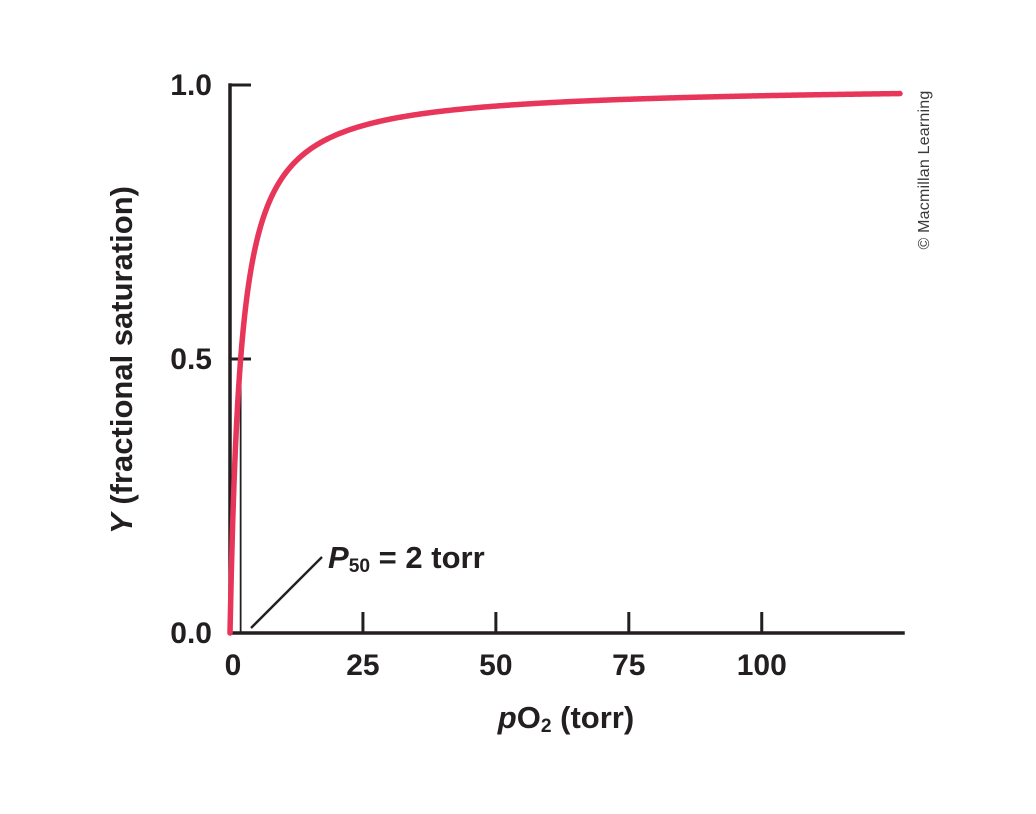 Image resolution: width=1036 pixels, height=814 pixels. I want to click on y-tick-label: 0.5, so click(191, 359).